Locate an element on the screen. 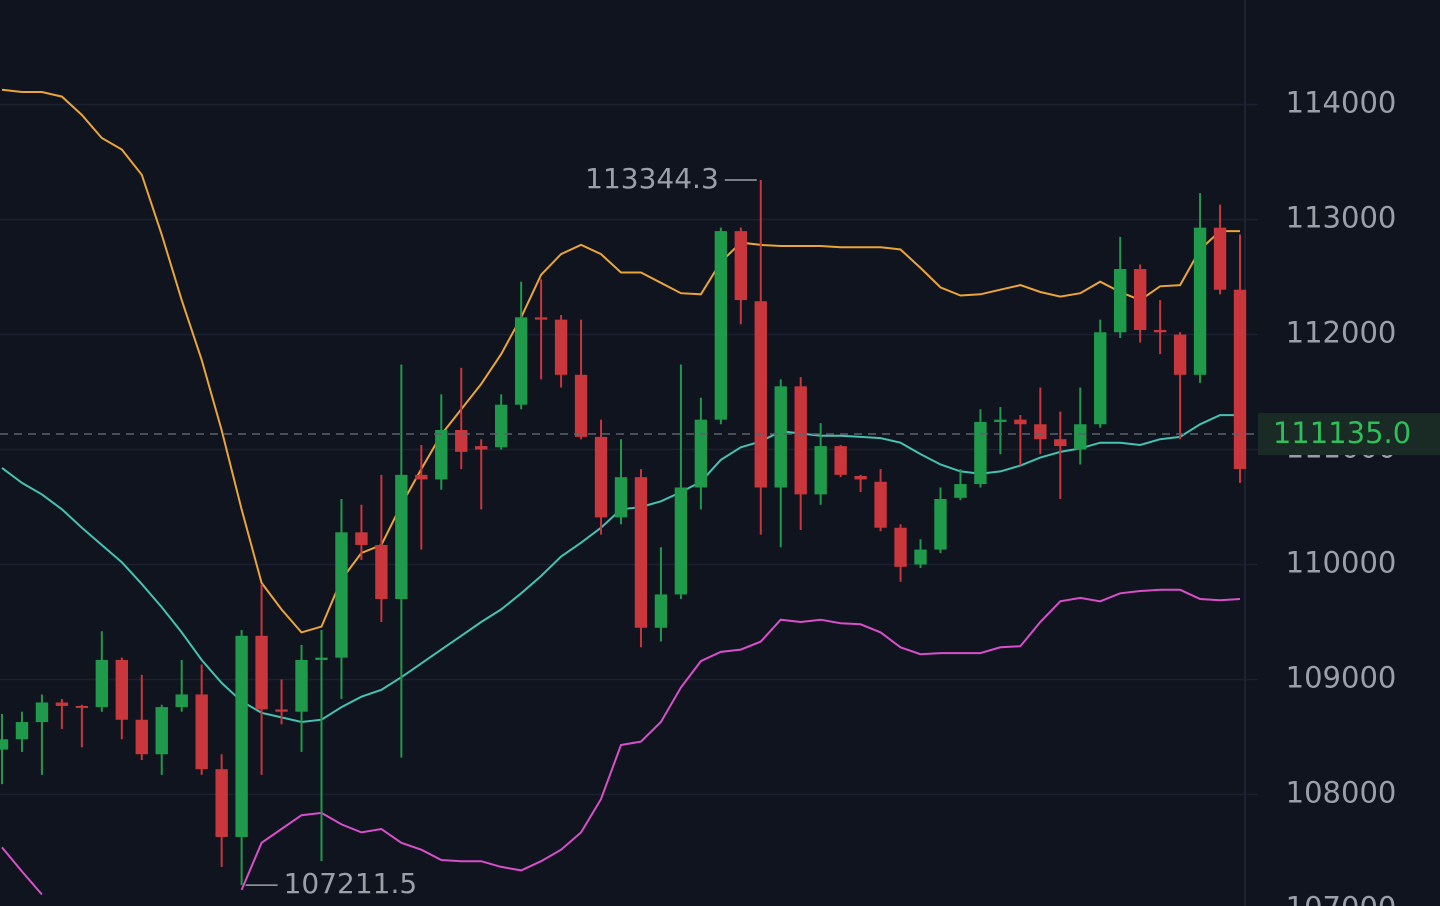  y-tick-label: 108000 is located at coordinates (1341, 792).